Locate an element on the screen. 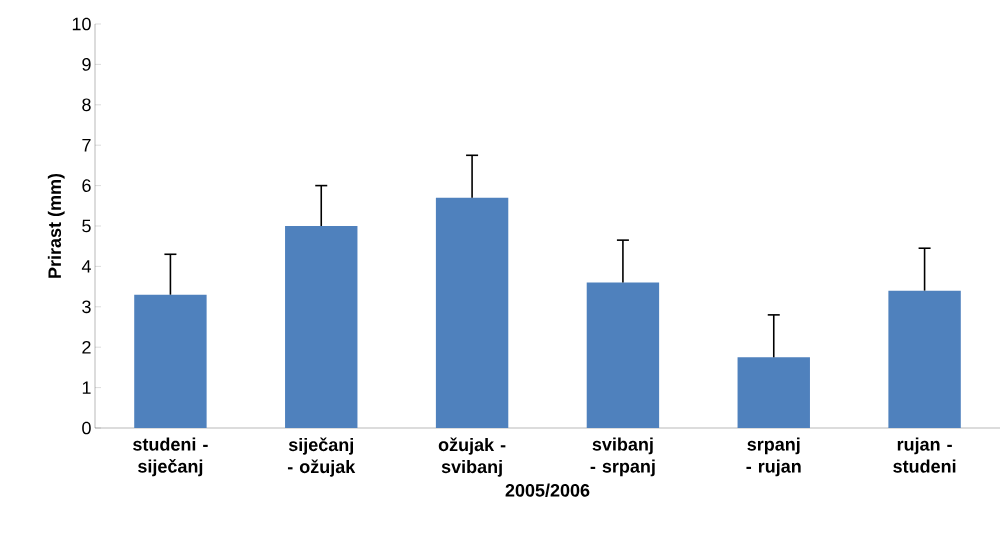  y-tick-label: 1 is located at coordinates (86, 387).